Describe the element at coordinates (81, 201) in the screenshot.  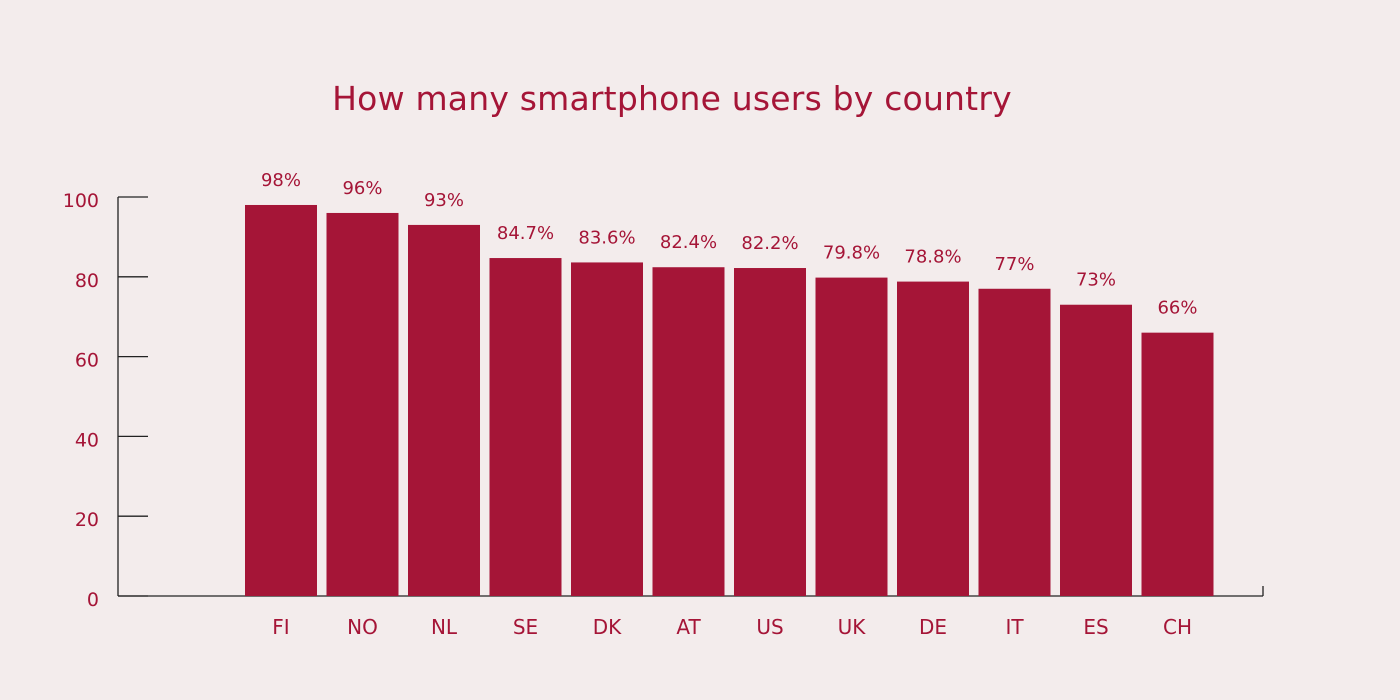
I see `y-tick-label: 100` at that location.